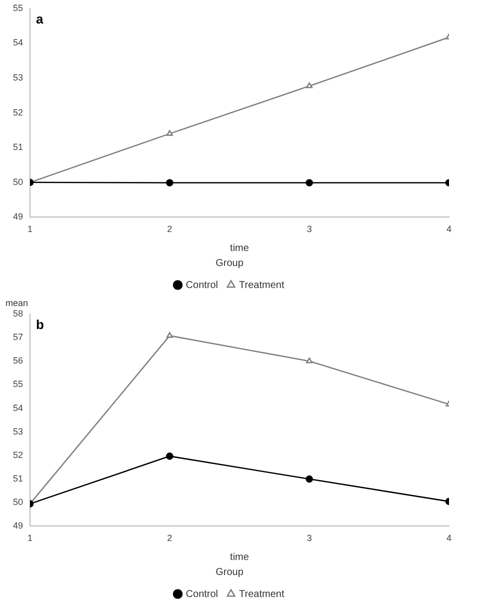 Image resolution: width=477 pixels, height=609 pixels. I want to click on chart-title: b, so click(40, 324).